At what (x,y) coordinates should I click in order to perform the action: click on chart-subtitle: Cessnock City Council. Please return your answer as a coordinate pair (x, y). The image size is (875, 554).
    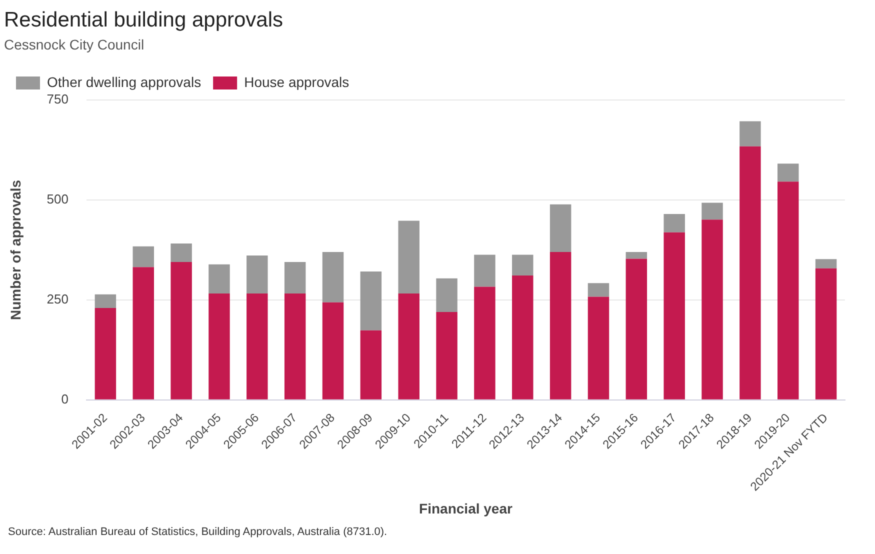
    Looking at the image, I should click on (74, 44).